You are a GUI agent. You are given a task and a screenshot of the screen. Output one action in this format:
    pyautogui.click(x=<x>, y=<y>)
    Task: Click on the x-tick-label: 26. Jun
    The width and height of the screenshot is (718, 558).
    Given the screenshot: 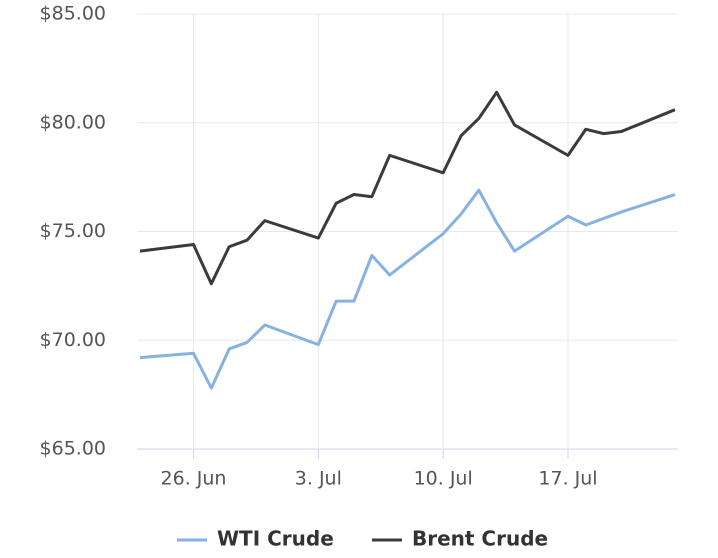 What is the action you would take?
    pyautogui.click(x=194, y=479)
    